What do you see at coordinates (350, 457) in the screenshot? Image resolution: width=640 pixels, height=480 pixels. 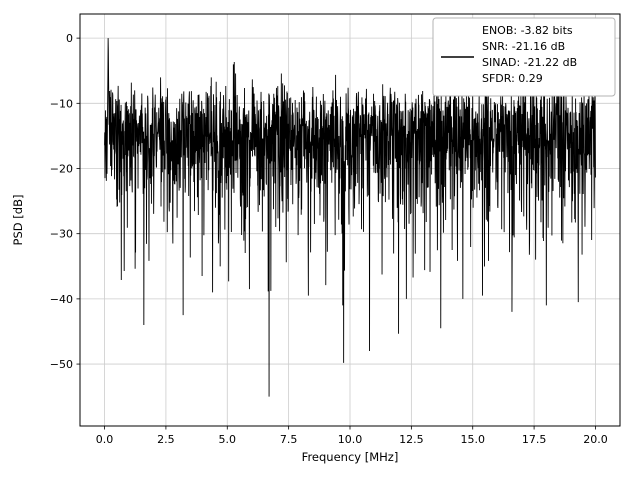 I see `x-axis-label: Frequency [MHz]` at bounding box center [350, 457].